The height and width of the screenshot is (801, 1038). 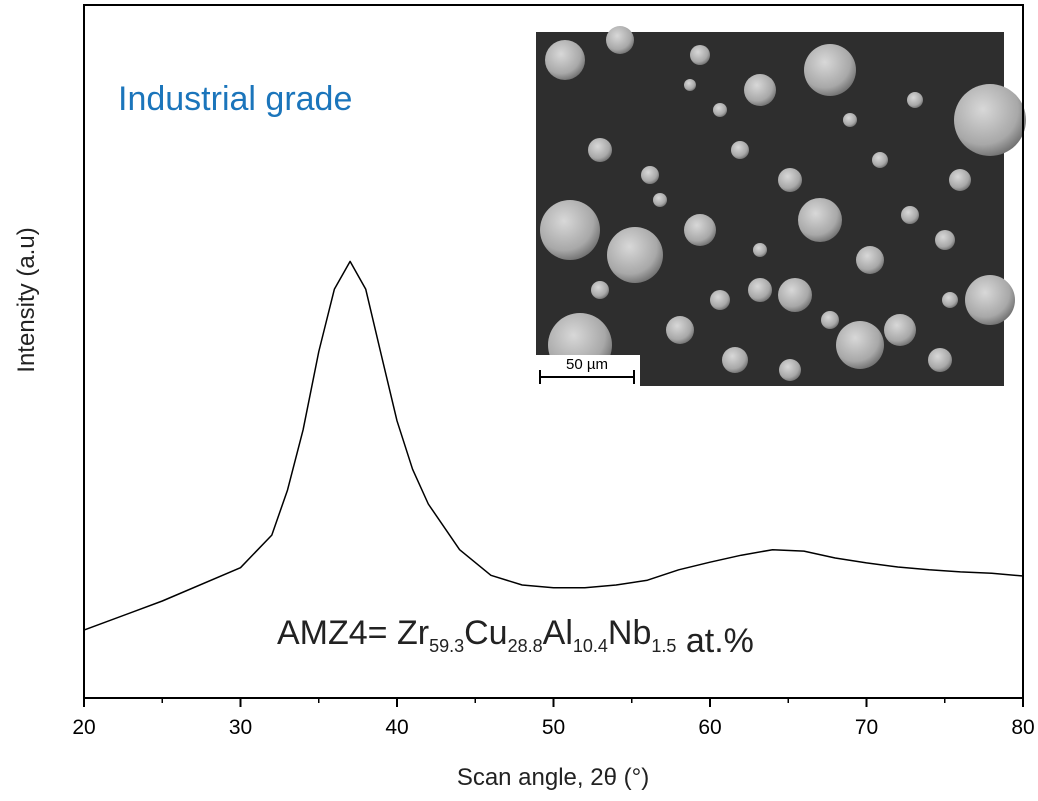 I want to click on x-tick-label: 30, so click(x=240, y=727).